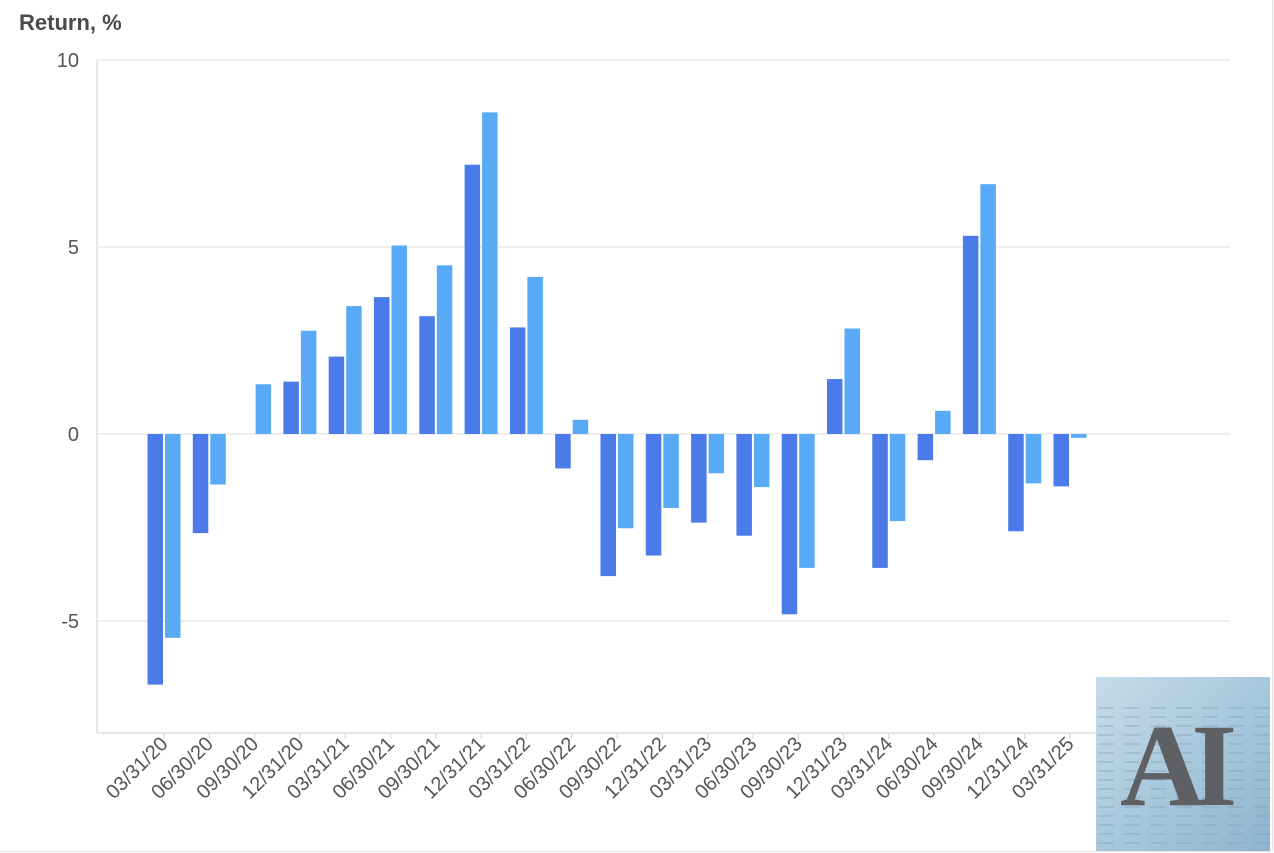 The height and width of the screenshot is (853, 1274). Describe the element at coordinates (73, 248) in the screenshot. I see `y-tick-label: 5` at that location.